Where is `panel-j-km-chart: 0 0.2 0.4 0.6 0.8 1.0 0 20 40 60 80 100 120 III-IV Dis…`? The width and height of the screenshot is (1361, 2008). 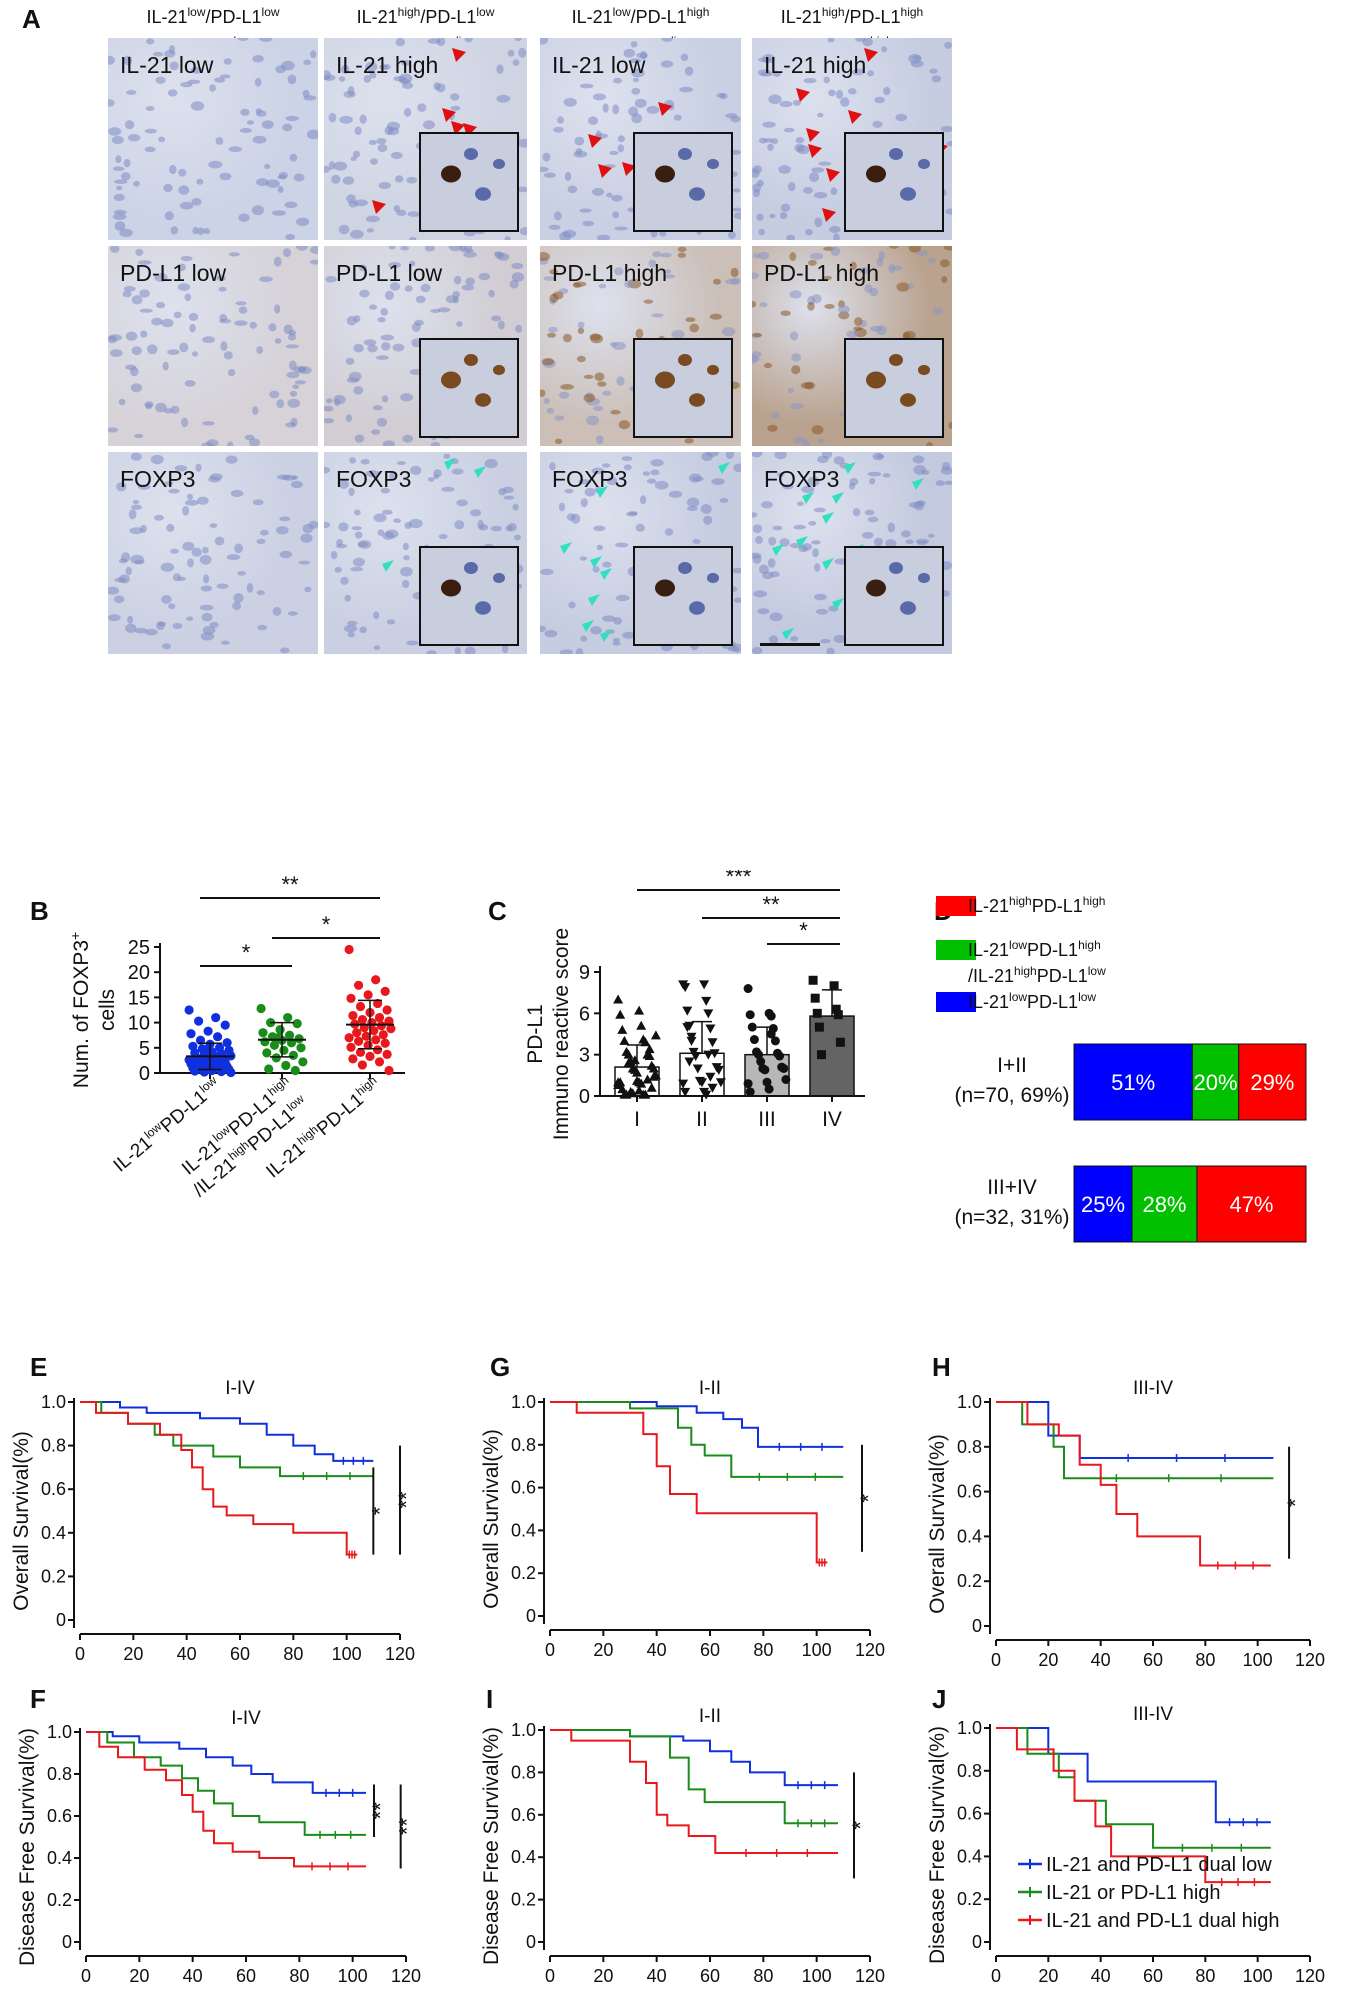
panel-j-km-chart: 0 0.2 0.4 0.6 0.8 1.0 0 20 40 60 80 100 120 III-IV Dis… is located at coordinates (1125, 1845).